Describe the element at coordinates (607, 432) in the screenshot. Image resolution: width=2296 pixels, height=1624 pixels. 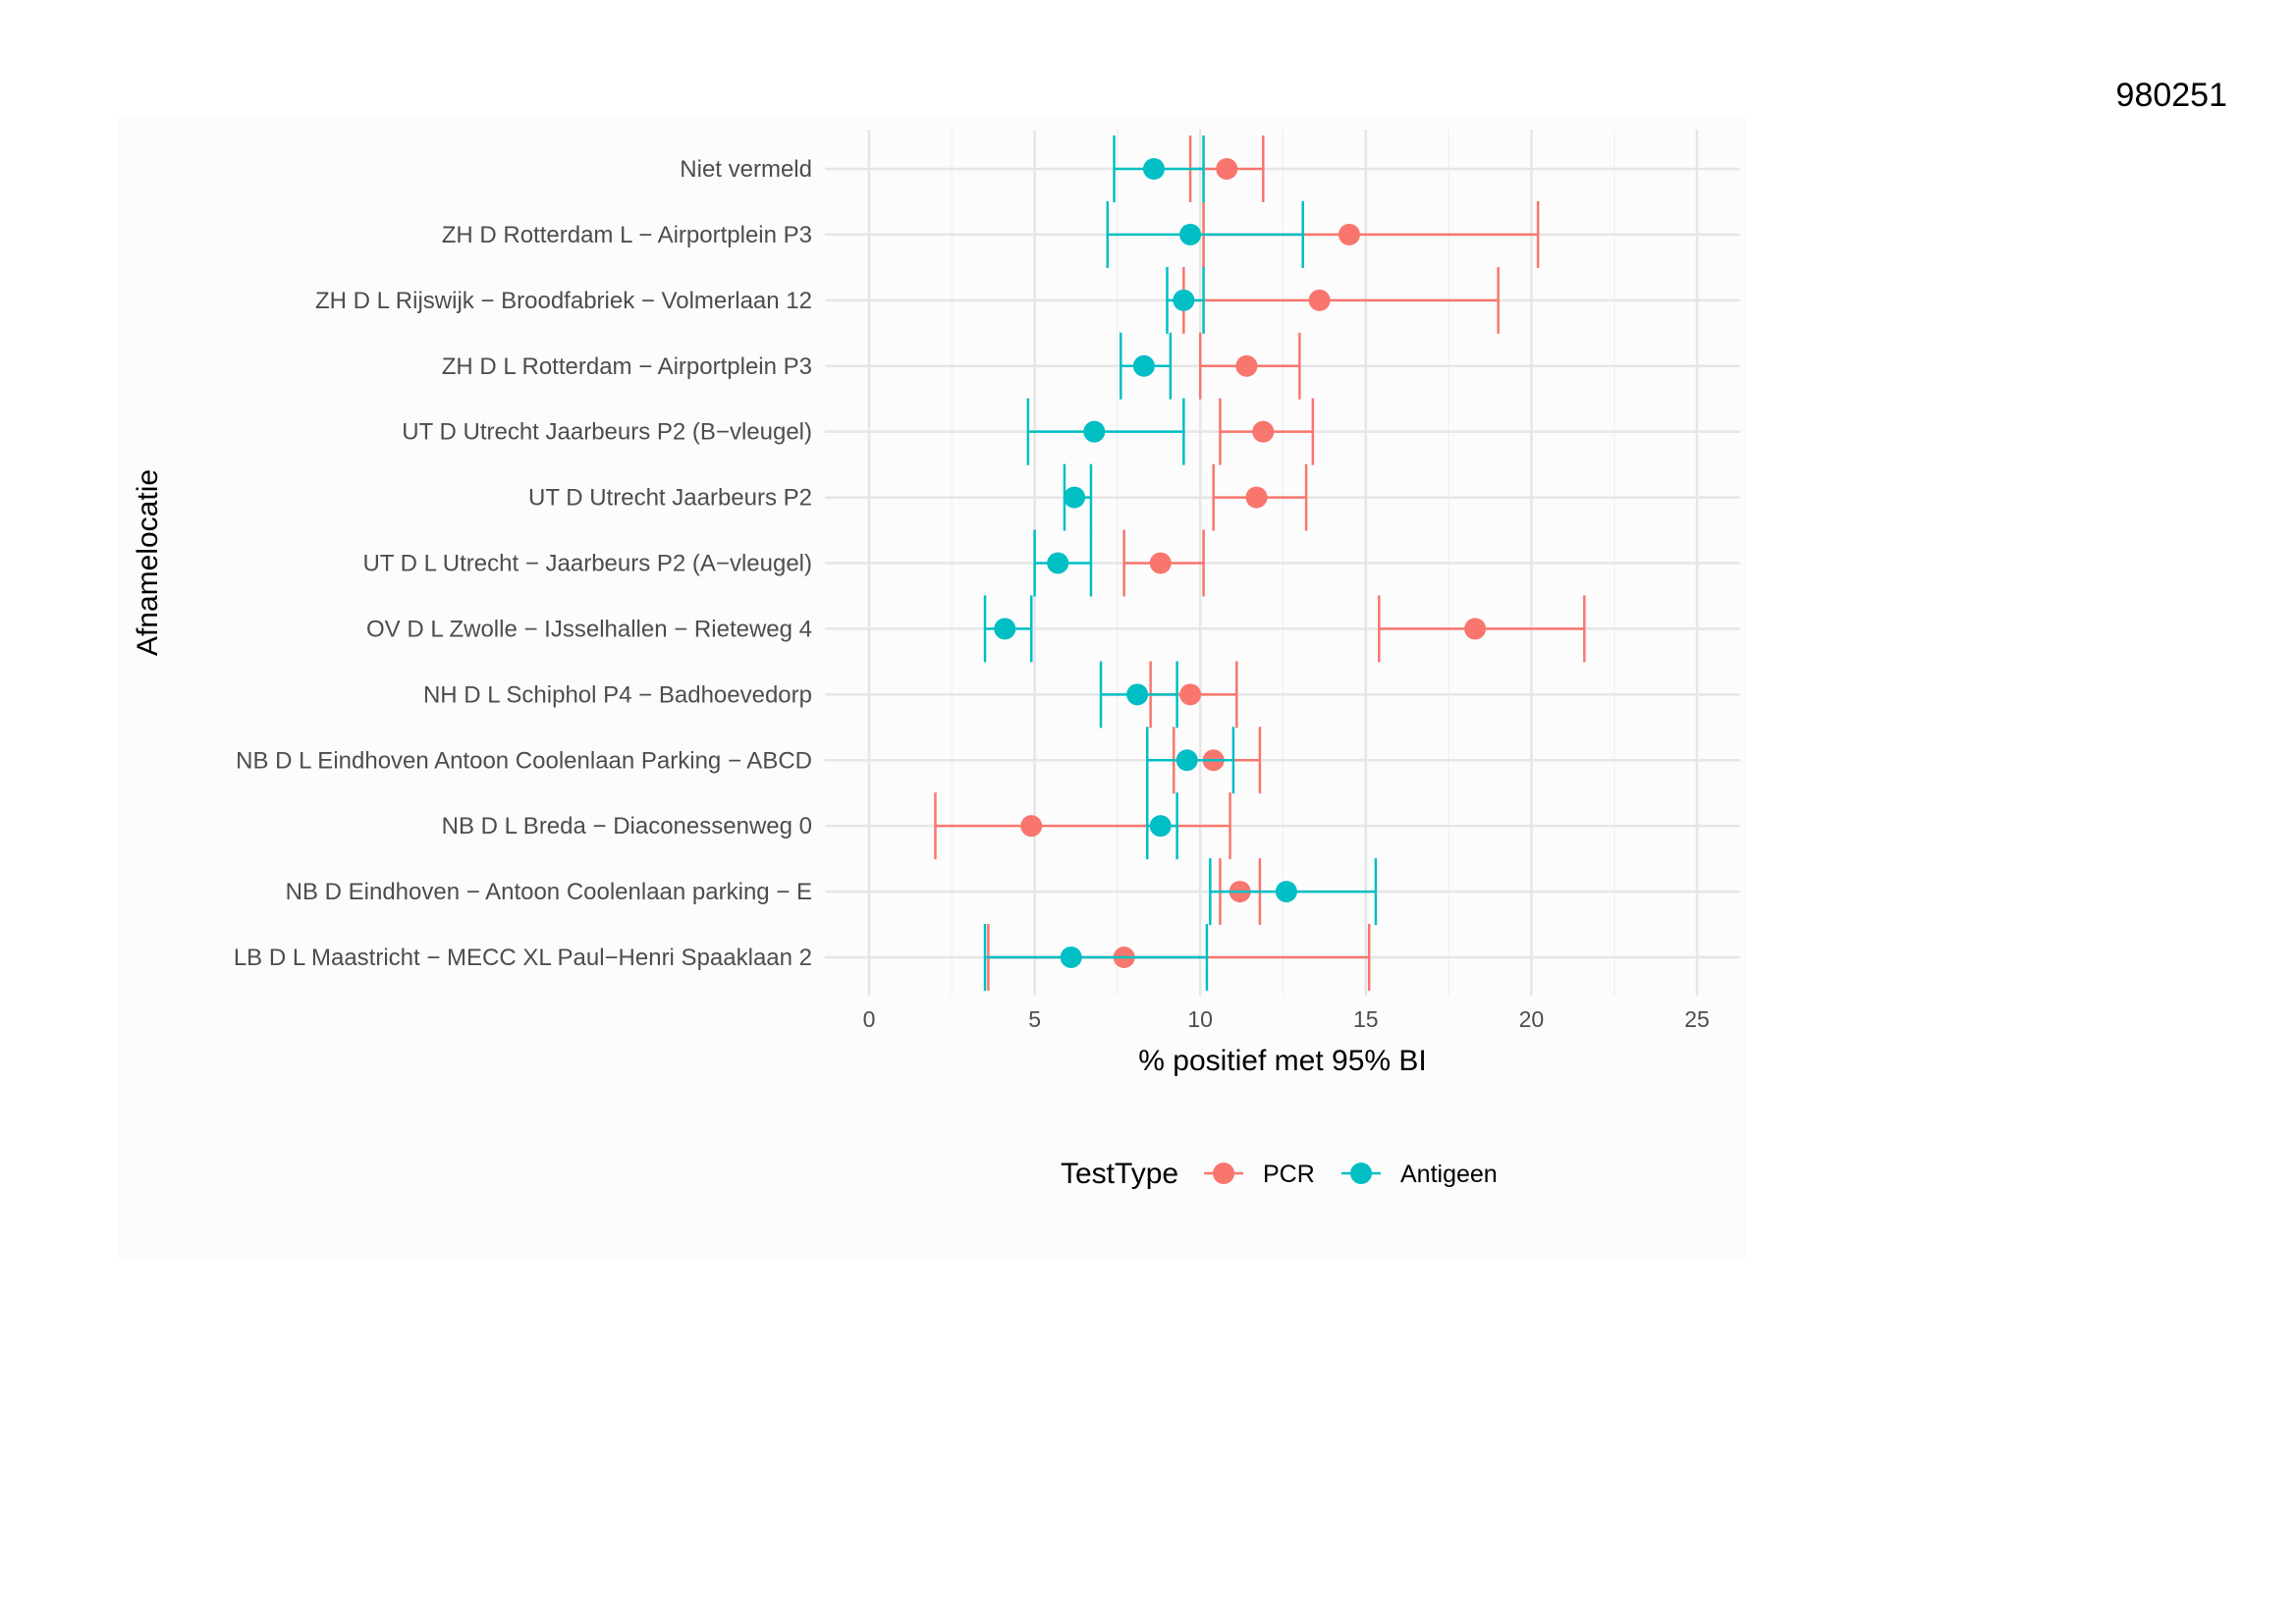
I see `y-tick-label: UT D Utrecht Jaarbeurs P2 (B−vleugel)` at that location.